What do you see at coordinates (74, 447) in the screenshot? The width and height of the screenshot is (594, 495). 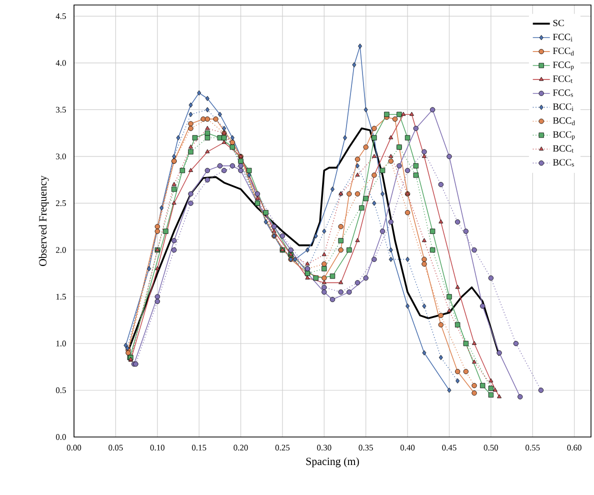 I see `x-tick-label: 0.00` at bounding box center [74, 447].